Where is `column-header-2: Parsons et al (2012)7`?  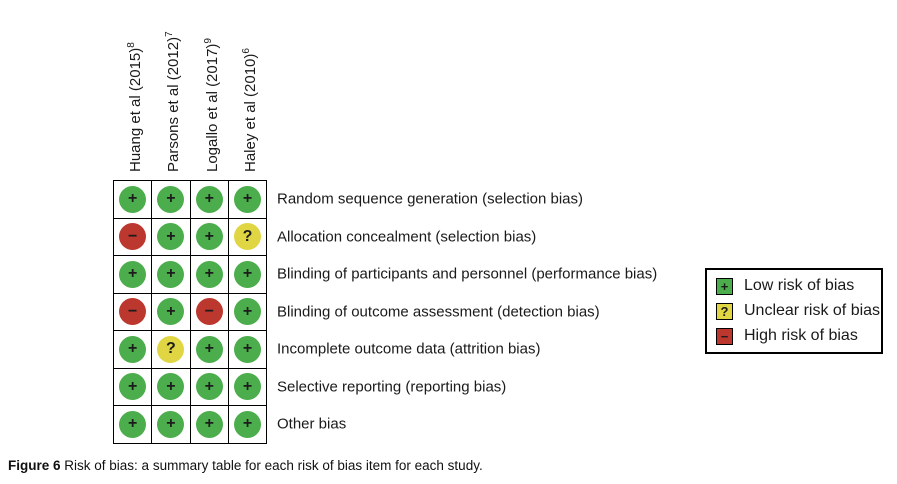
column-header-2: Parsons et al (2012)7 is located at coordinates (172, 101).